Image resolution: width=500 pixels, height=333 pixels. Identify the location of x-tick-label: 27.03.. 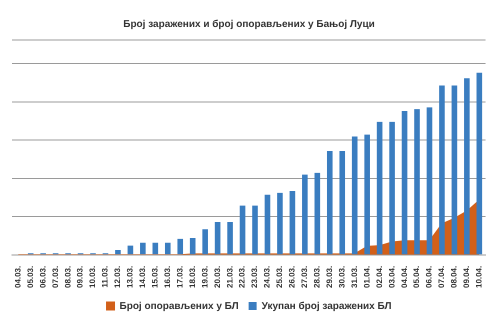
(305, 277).